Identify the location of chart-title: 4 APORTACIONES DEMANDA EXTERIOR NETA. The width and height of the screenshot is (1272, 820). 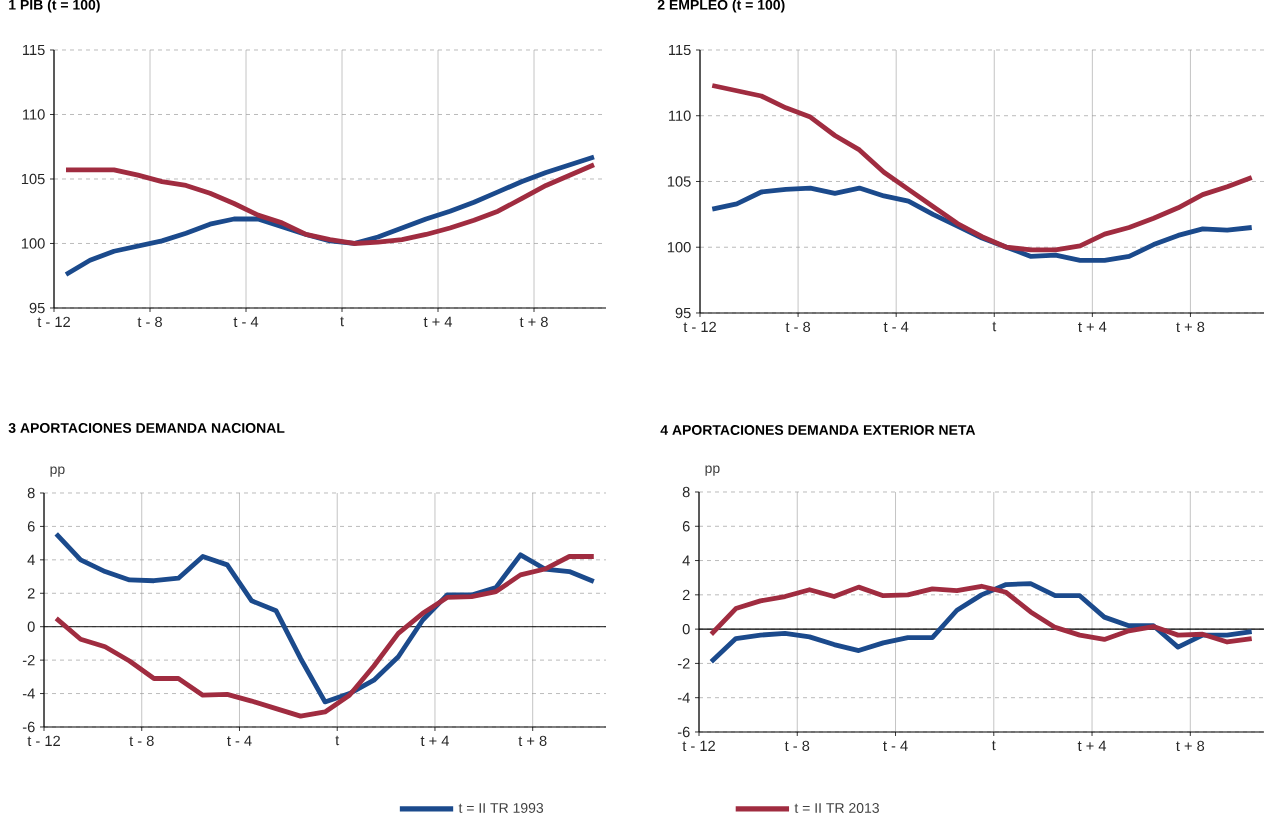
(818, 430).